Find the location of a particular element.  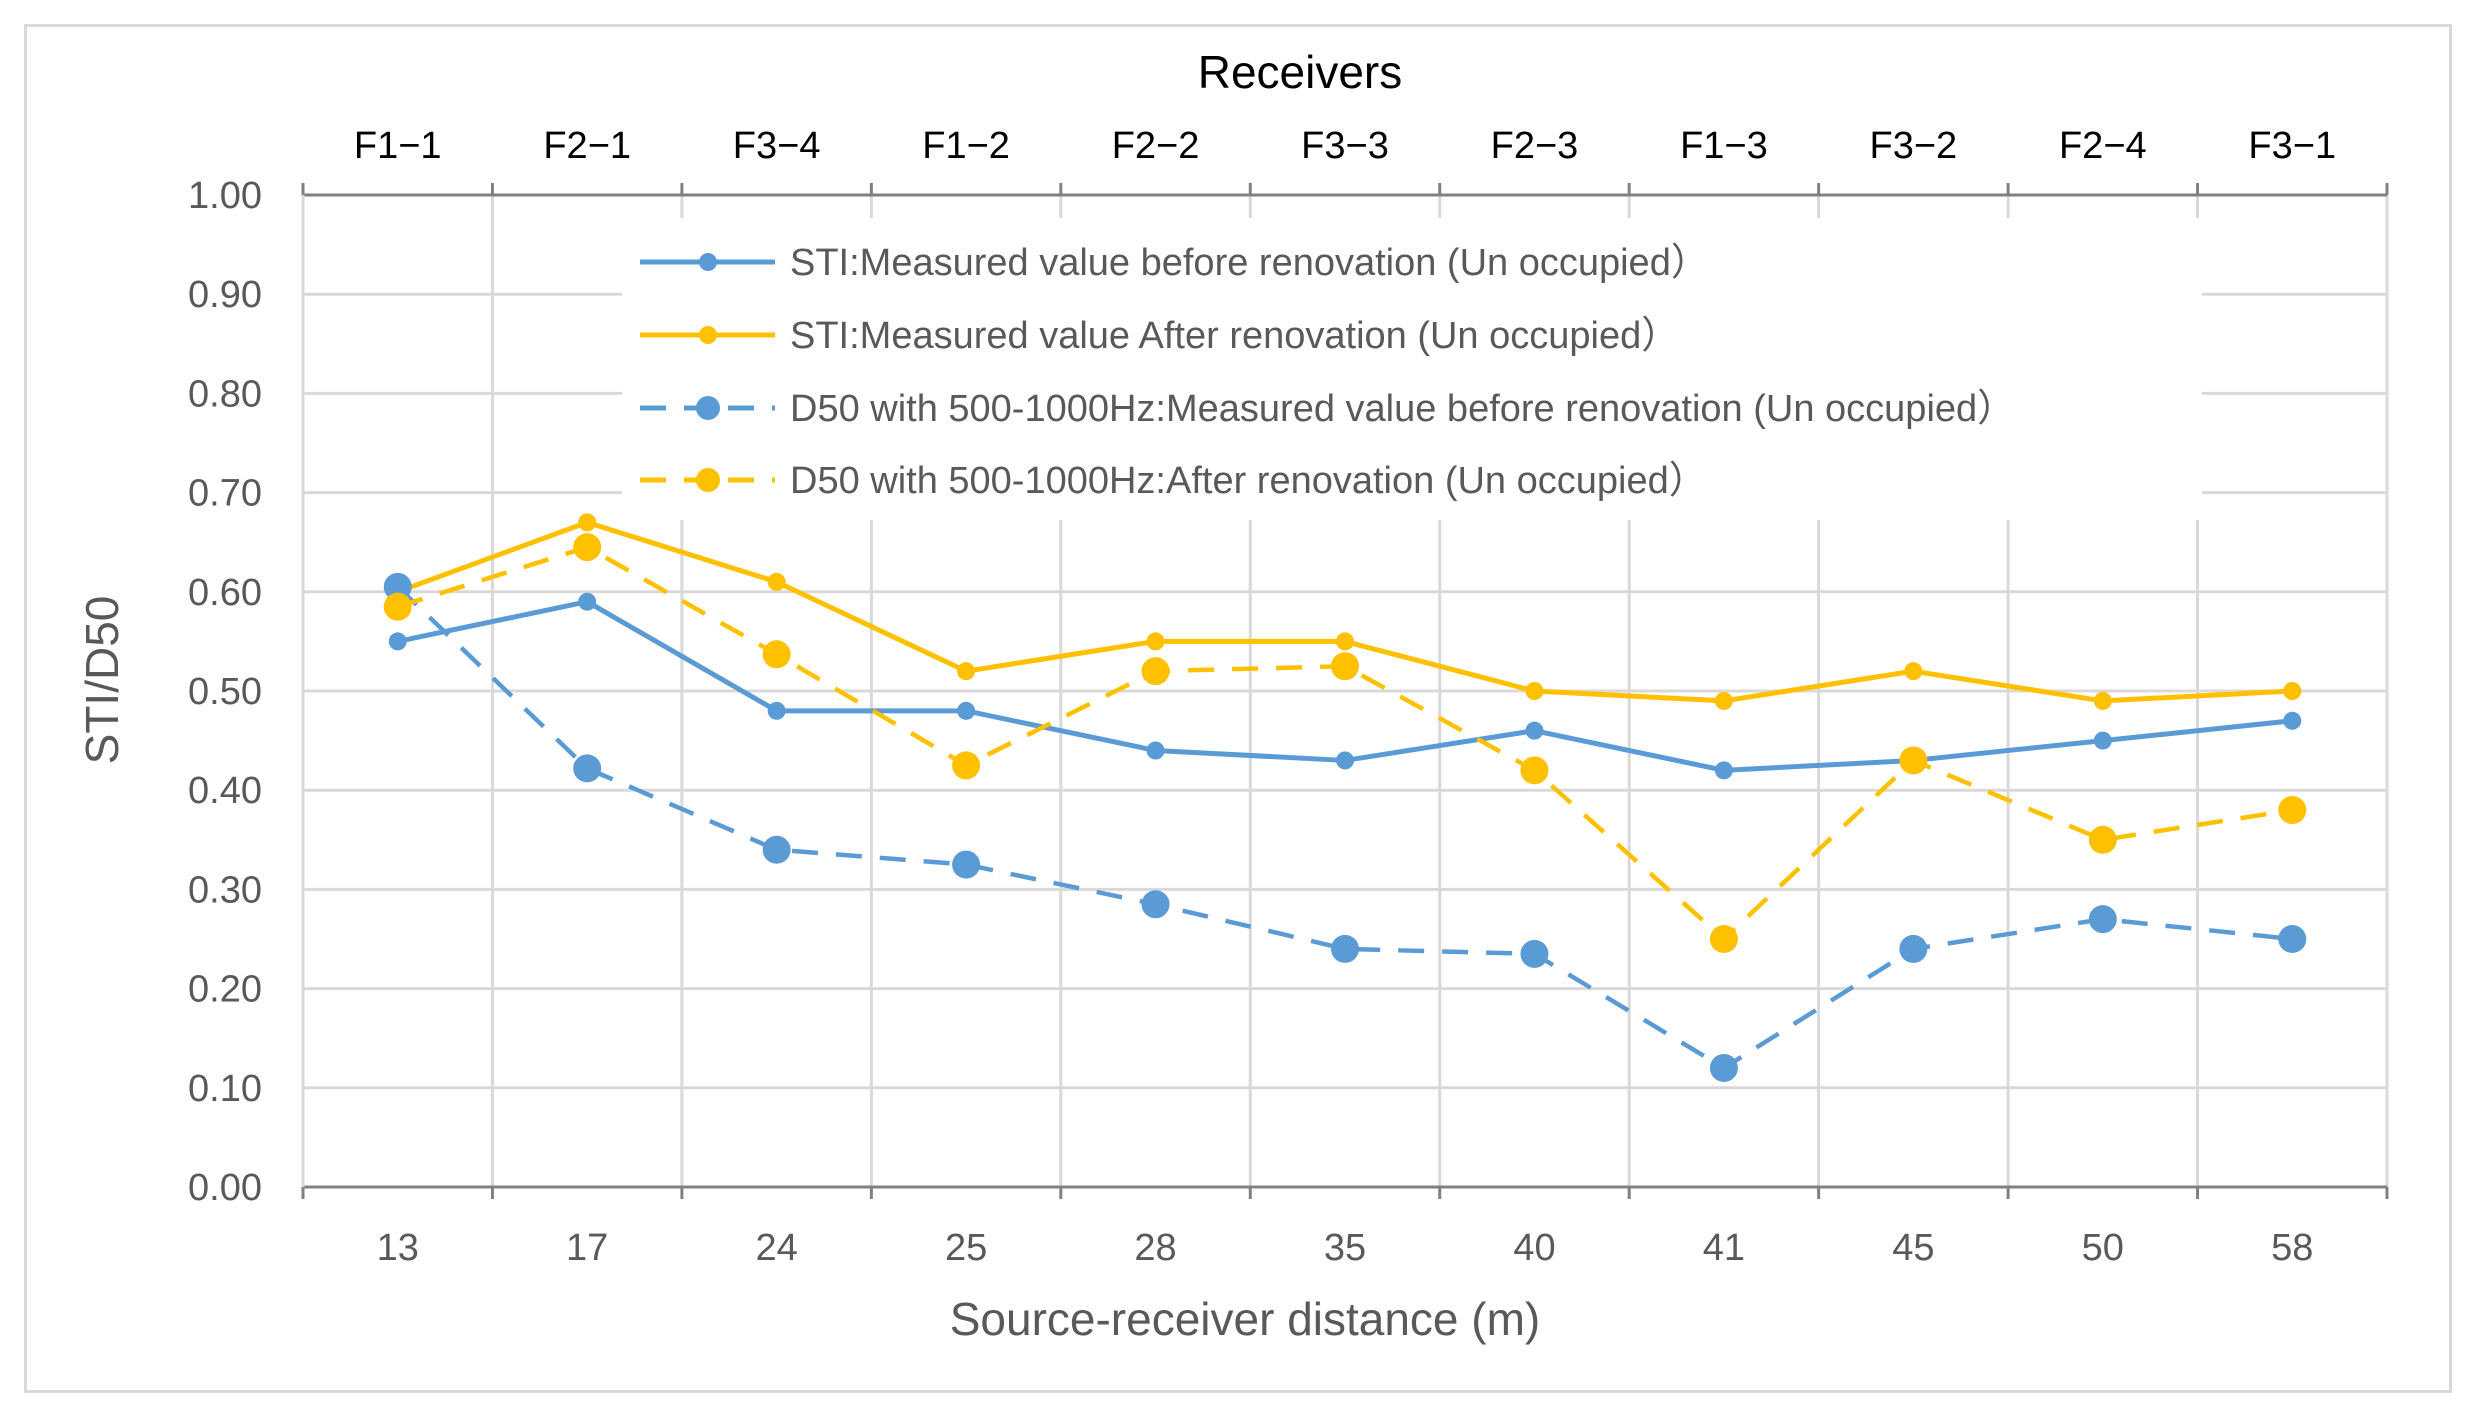

top-axis-title: Receivers is located at coordinates (1300, 72).